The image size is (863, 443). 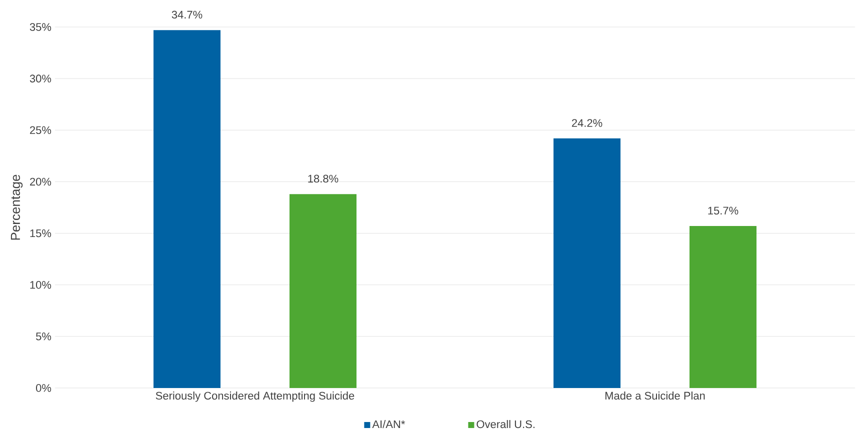 I want to click on legend-label: AI/AN*, so click(x=389, y=424).